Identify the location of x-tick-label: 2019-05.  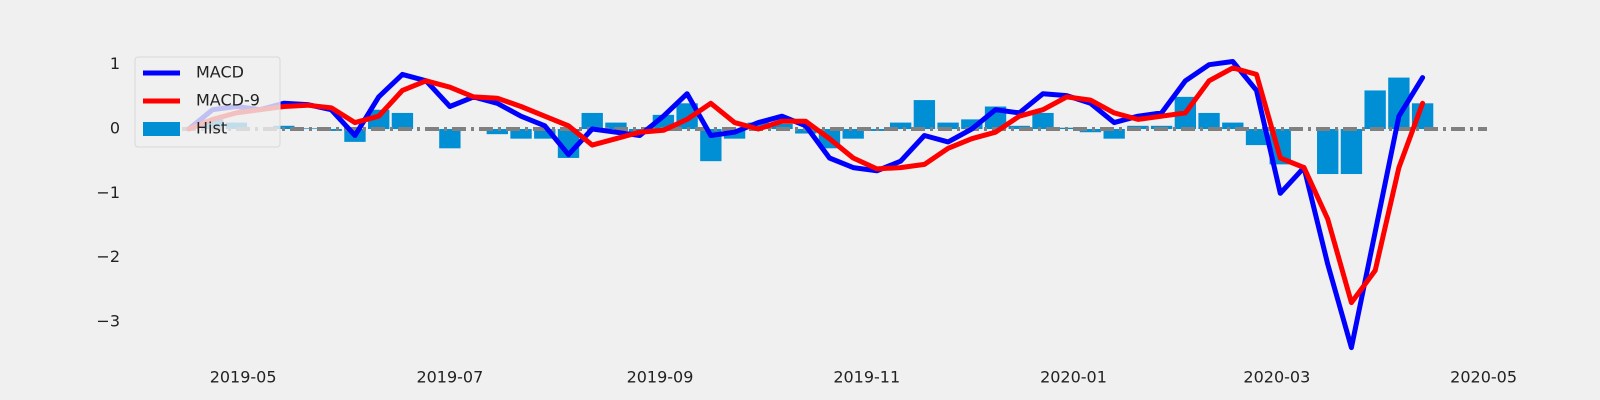
(243, 377).